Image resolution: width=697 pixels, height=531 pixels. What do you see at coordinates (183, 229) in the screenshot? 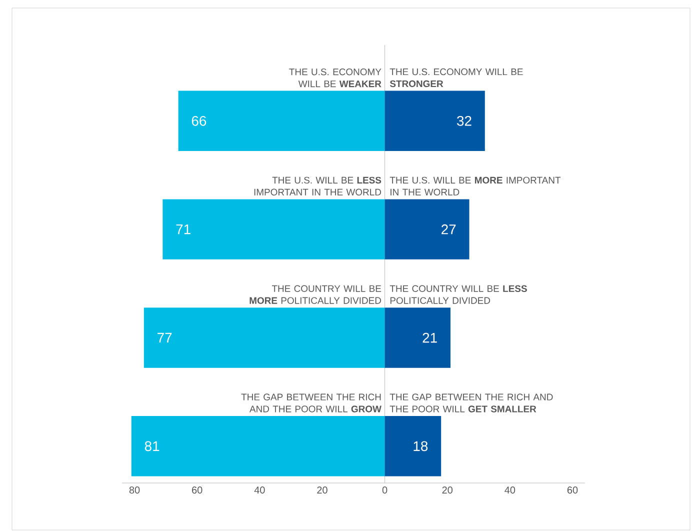
I see `data-label: 71` at bounding box center [183, 229].